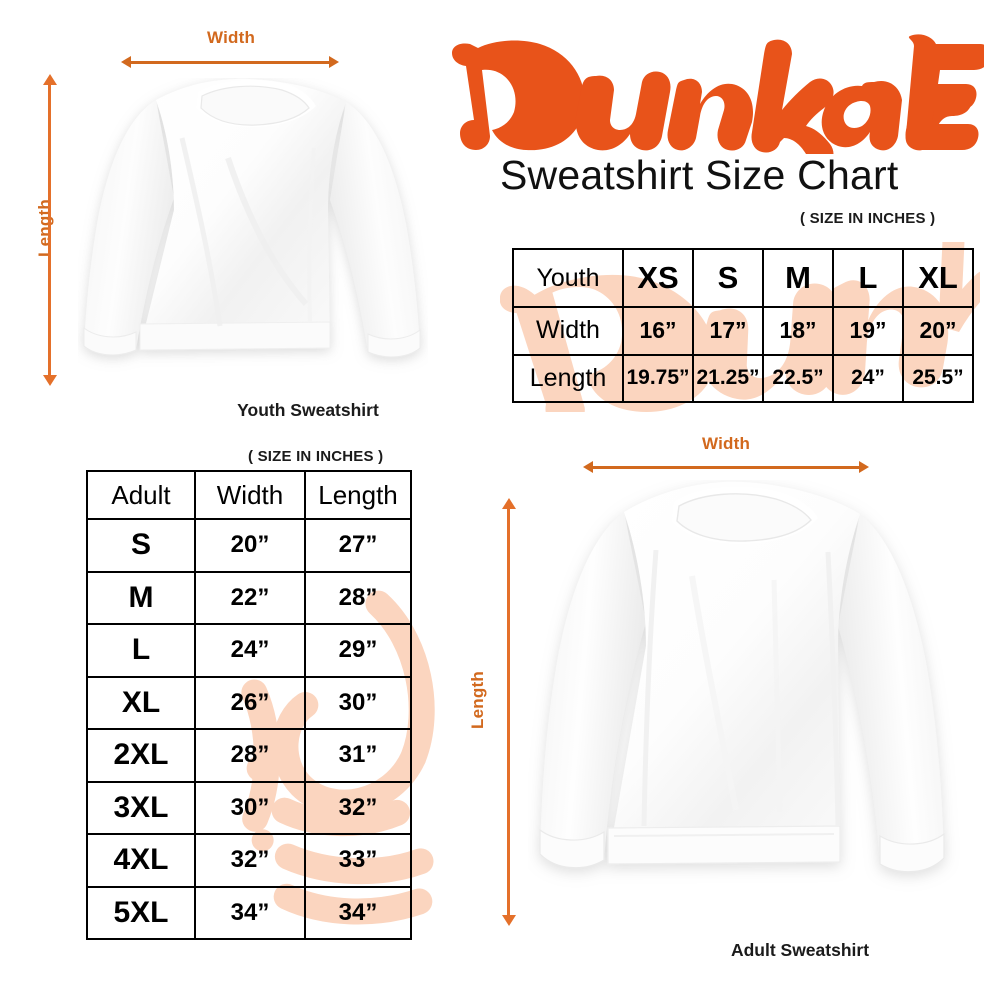 Image resolution: width=1000 pixels, height=1000 pixels. What do you see at coordinates (728, 331) in the screenshot?
I see `youth-width-s: 17”` at bounding box center [728, 331].